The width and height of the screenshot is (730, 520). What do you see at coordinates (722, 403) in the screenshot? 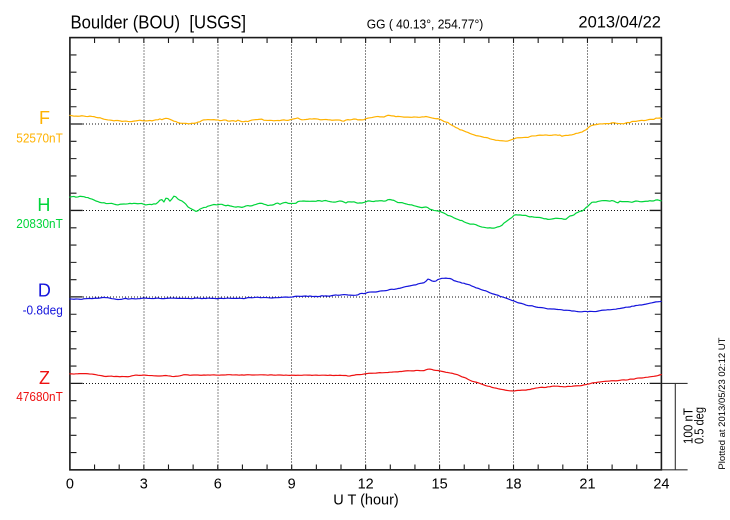
I see `svg-text: Plotted at 2013/05/23 02:12 UT` at bounding box center [722, 403].